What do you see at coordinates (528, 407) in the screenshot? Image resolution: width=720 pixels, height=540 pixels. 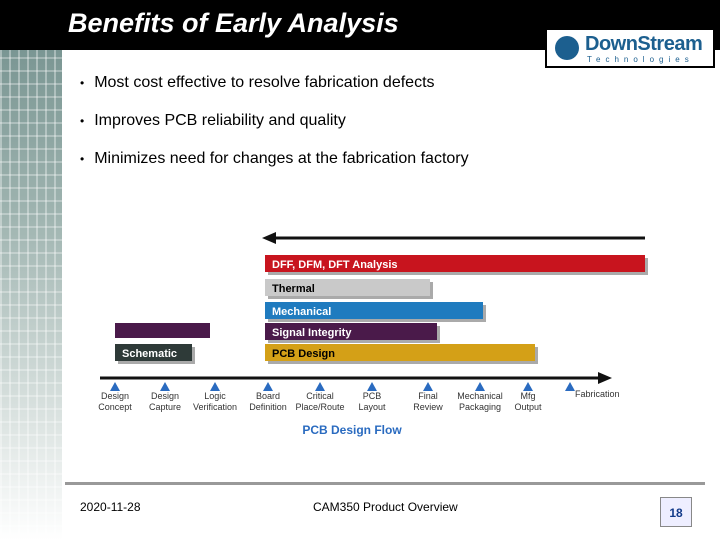 I see `step-label: Output` at bounding box center [528, 407].